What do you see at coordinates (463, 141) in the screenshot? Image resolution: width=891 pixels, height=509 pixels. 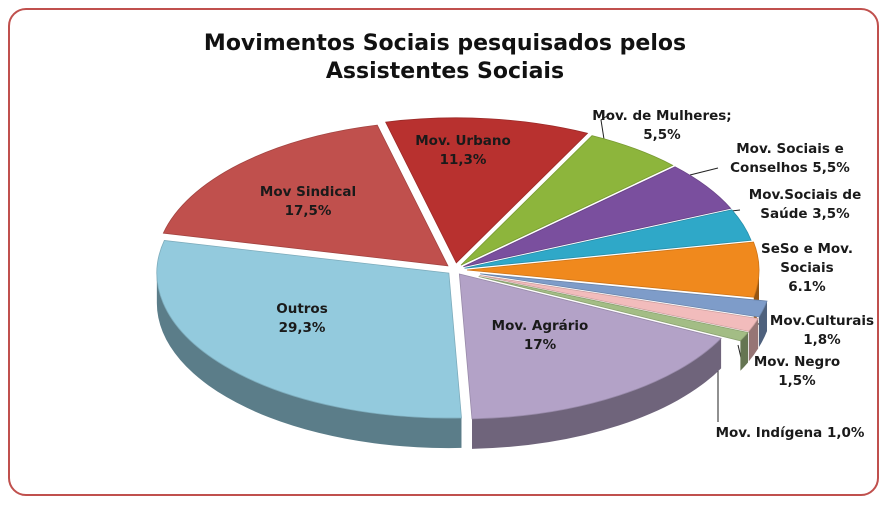 I see `label-name: Mov. Urbano` at bounding box center [463, 141].